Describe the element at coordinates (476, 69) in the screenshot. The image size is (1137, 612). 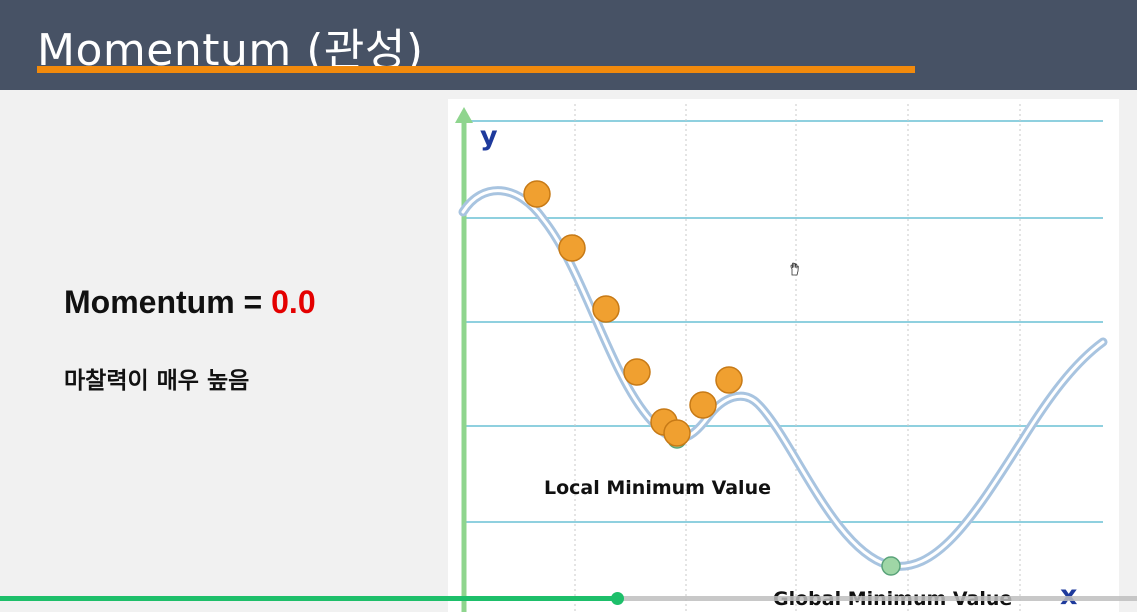
I see `title-underline` at that location.